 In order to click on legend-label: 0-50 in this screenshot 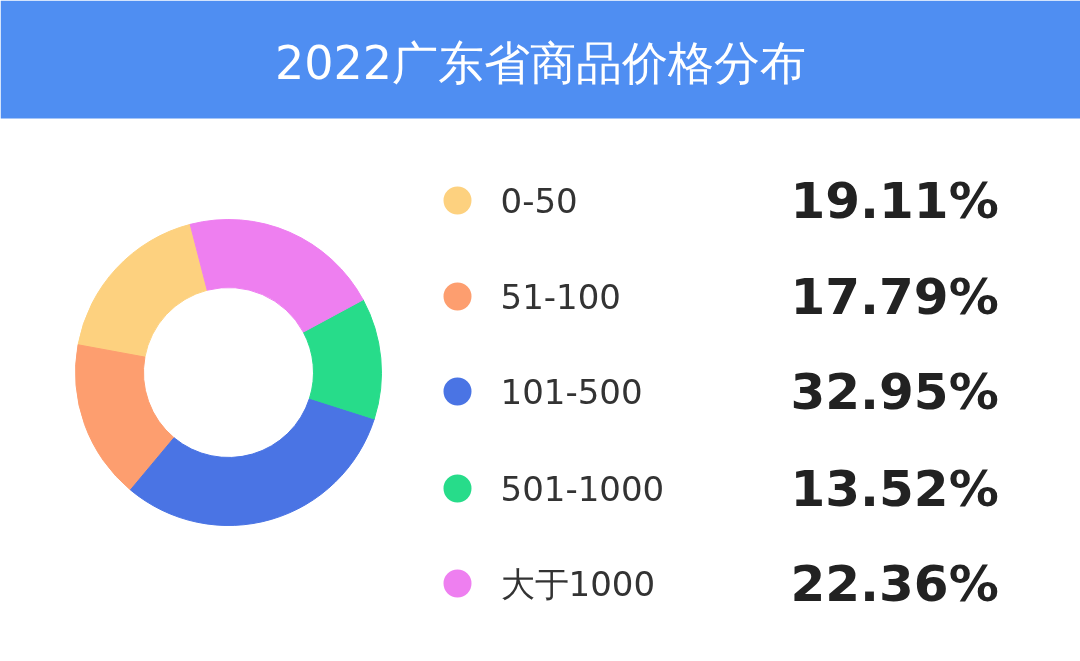, I will do `click(539, 201)`.